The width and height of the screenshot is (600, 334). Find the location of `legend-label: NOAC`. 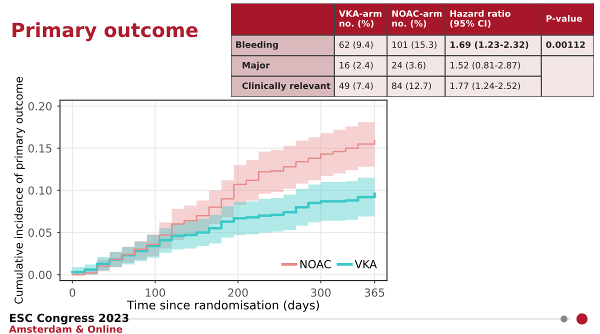

legend-label: NOAC is located at coordinates (315, 264).